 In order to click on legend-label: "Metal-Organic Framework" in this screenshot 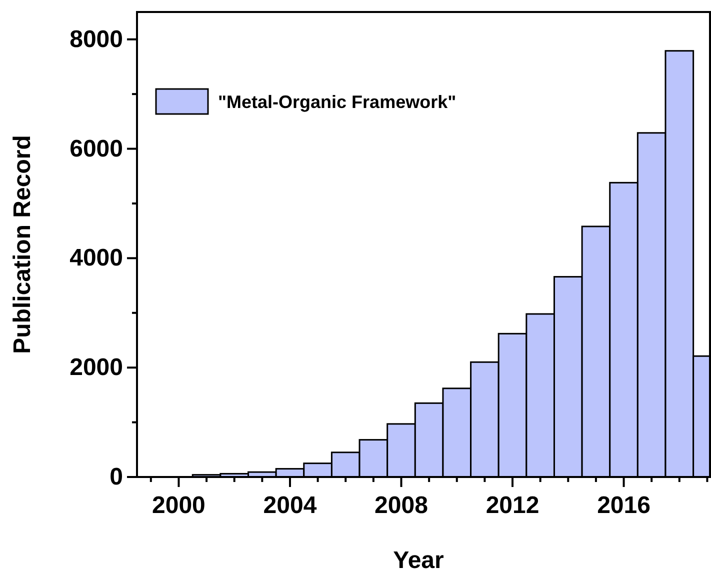, I will do `click(337, 102)`.